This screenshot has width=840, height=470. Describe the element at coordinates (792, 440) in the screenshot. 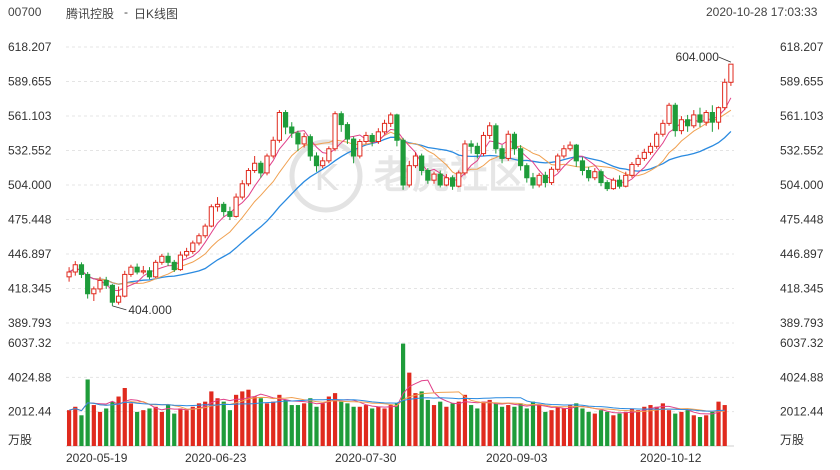

I see `volume-unit-right: 万股` at that location.